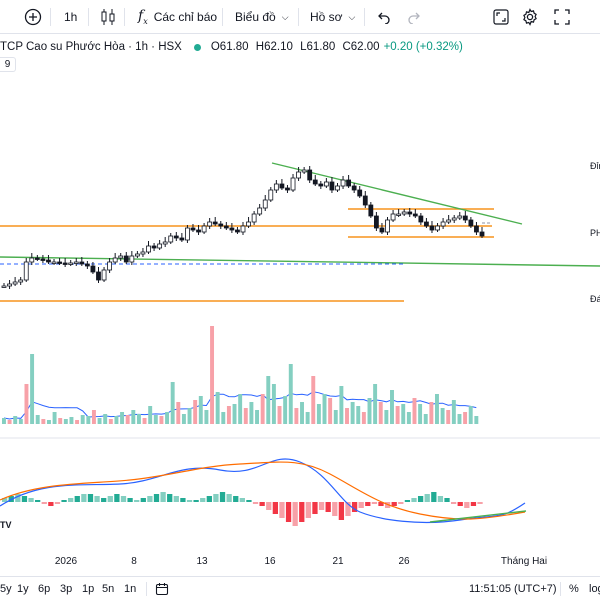 This screenshot has height=600, width=600. What do you see at coordinates (44, 589) in the screenshot?
I see `range-6m-button: 6p` at bounding box center [44, 589].